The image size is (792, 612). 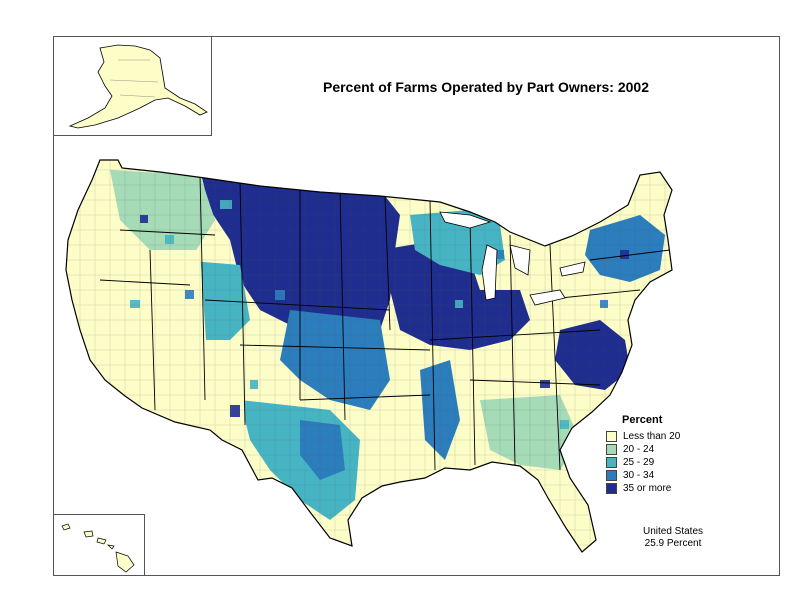 I want to click on legend-item: 35 or more, so click(x=666, y=488).